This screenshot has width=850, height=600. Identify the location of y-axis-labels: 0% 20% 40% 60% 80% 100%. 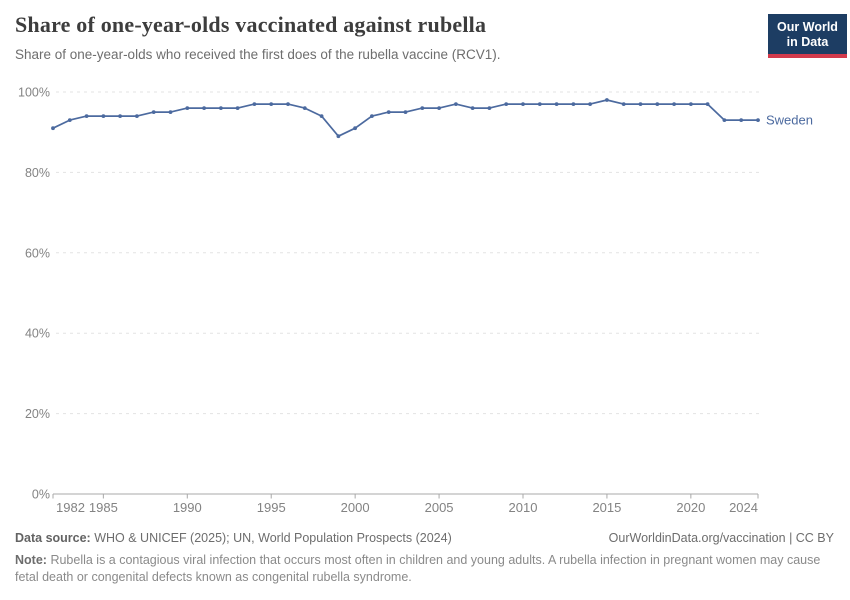
(34, 294).